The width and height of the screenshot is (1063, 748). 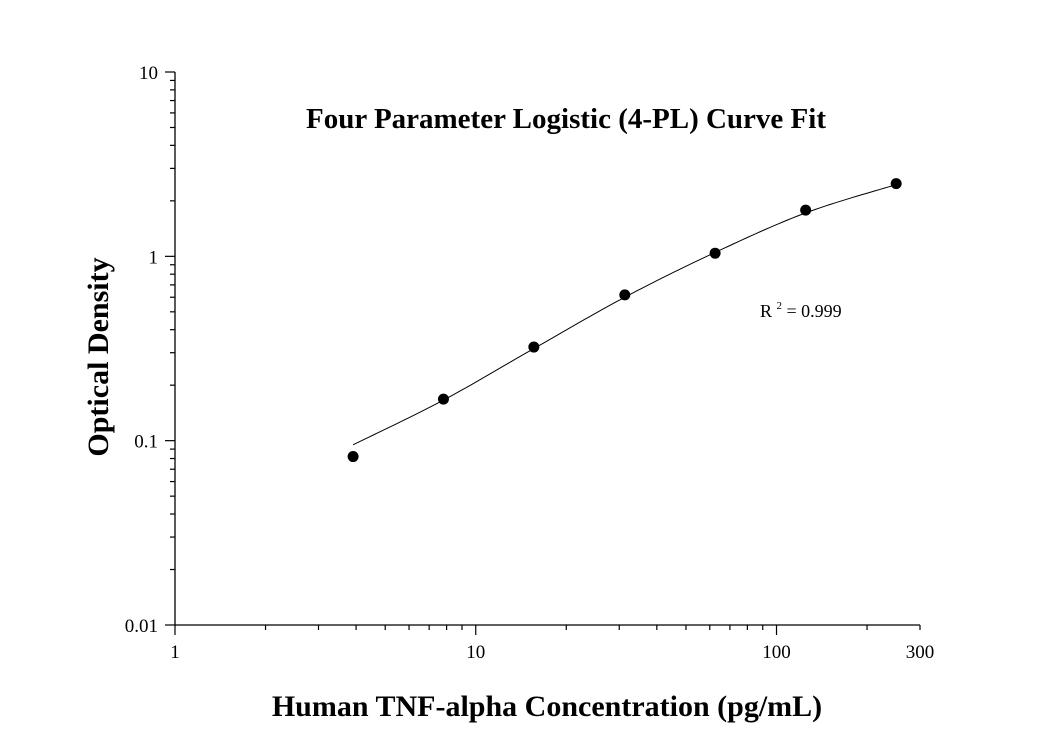 What do you see at coordinates (141, 626) in the screenshot?
I see `y-tick-label: 0.01` at bounding box center [141, 626].